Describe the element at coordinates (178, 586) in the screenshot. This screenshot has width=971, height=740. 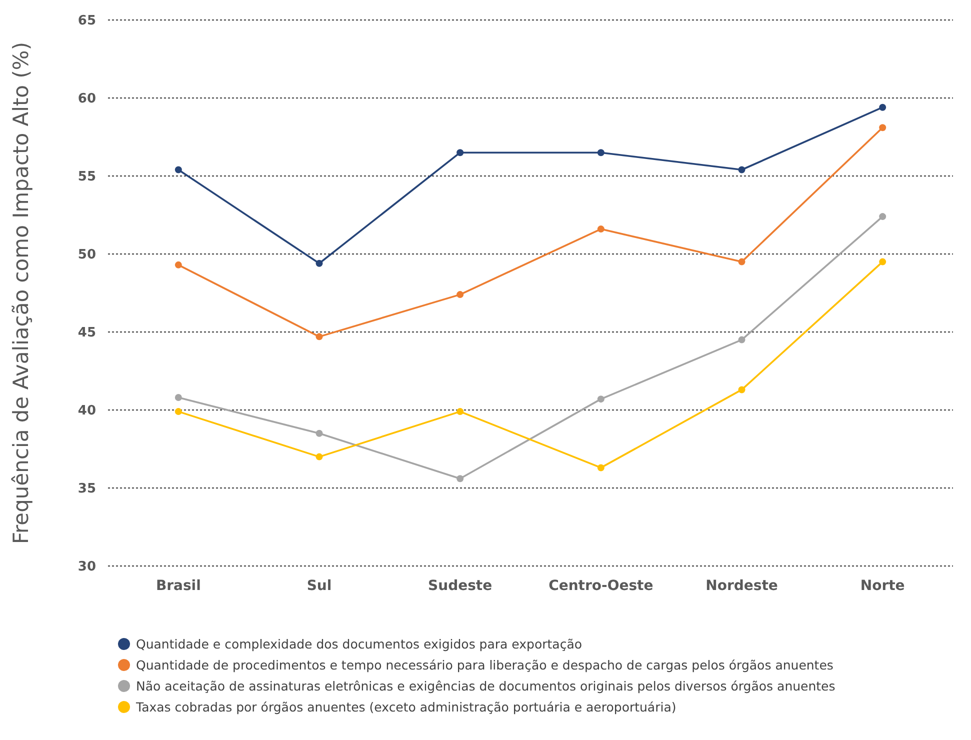
I see `x-tick-label: Brasil` at that location.